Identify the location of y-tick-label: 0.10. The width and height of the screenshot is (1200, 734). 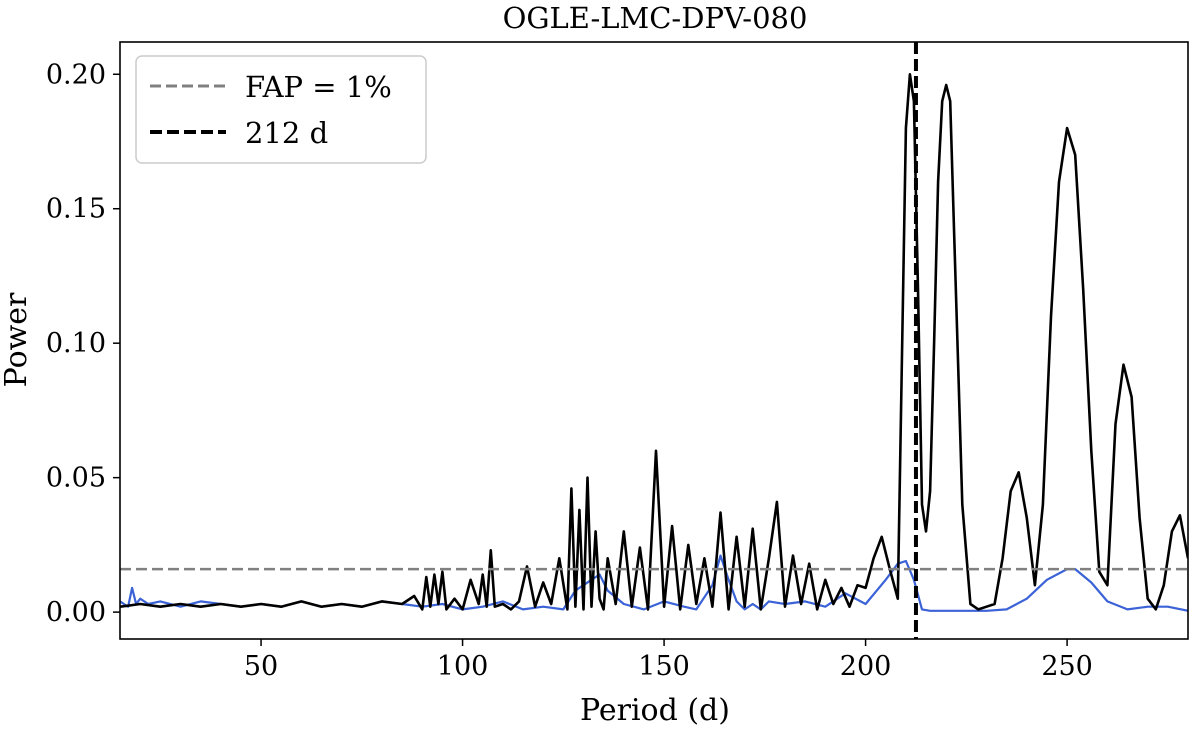
(76, 343).